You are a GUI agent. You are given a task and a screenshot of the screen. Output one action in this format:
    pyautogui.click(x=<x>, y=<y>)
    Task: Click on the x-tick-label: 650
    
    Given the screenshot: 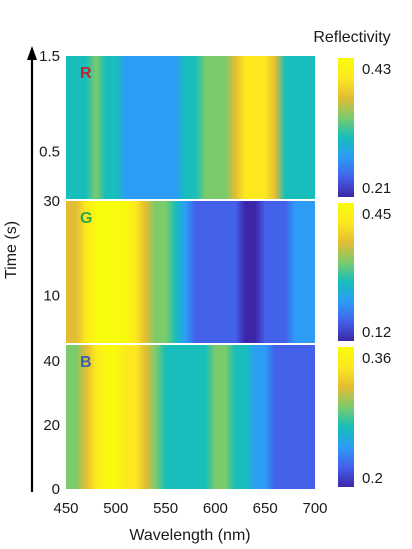 What is the action you would take?
    pyautogui.click(x=265, y=508)
    